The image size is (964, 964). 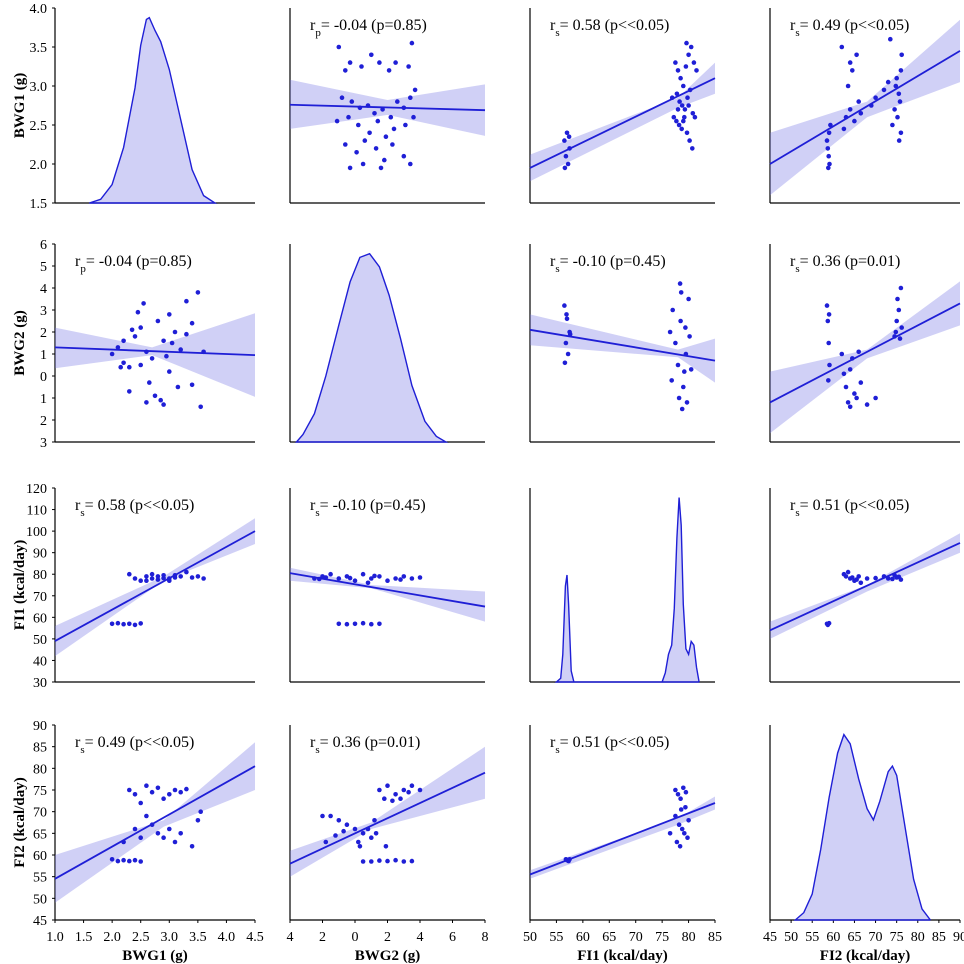 What do you see at coordinates (43, 267) in the screenshot?
I see `y-tick-label: 5` at bounding box center [43, 267].